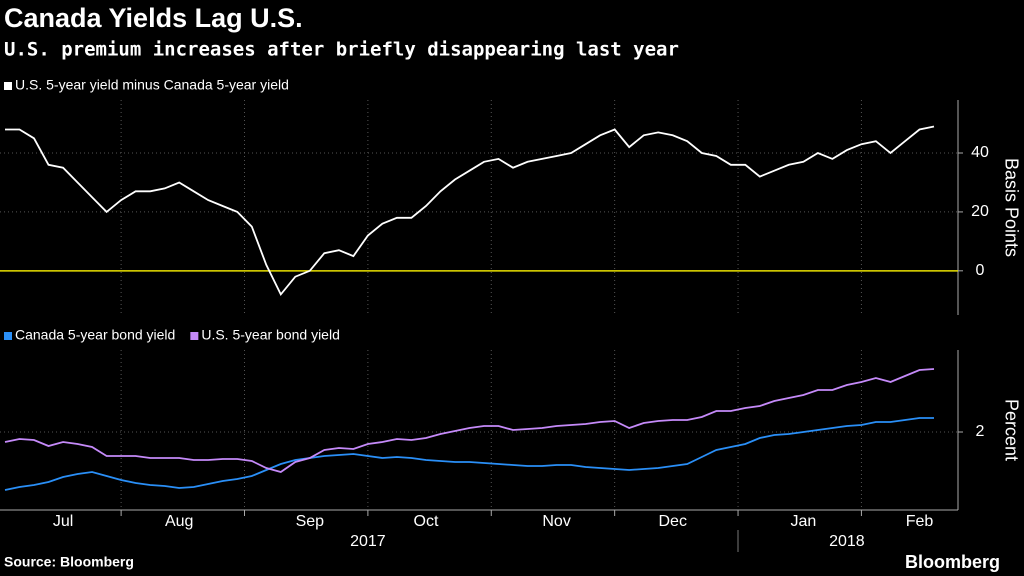 This screenshot has height=576, width=1024. I want to click on title: Canada Yields Lag U.S., so click(153, 18).